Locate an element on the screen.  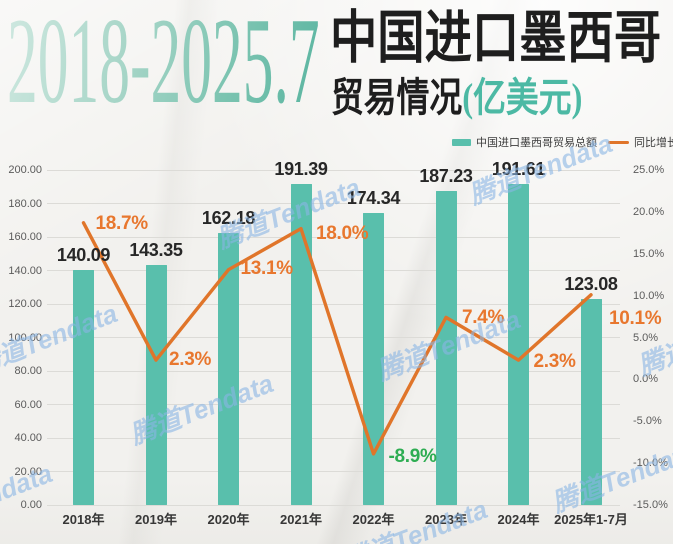
growth-rate-label: 18.0% is located at coordinates (342, 233).